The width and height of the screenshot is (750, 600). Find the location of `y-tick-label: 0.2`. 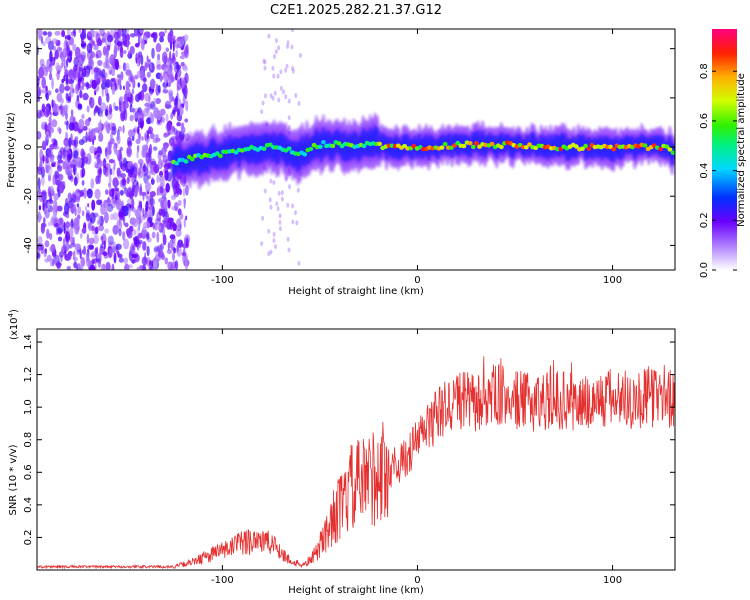

y-tick-label: 0.2 is located at coordinates (28, 537).